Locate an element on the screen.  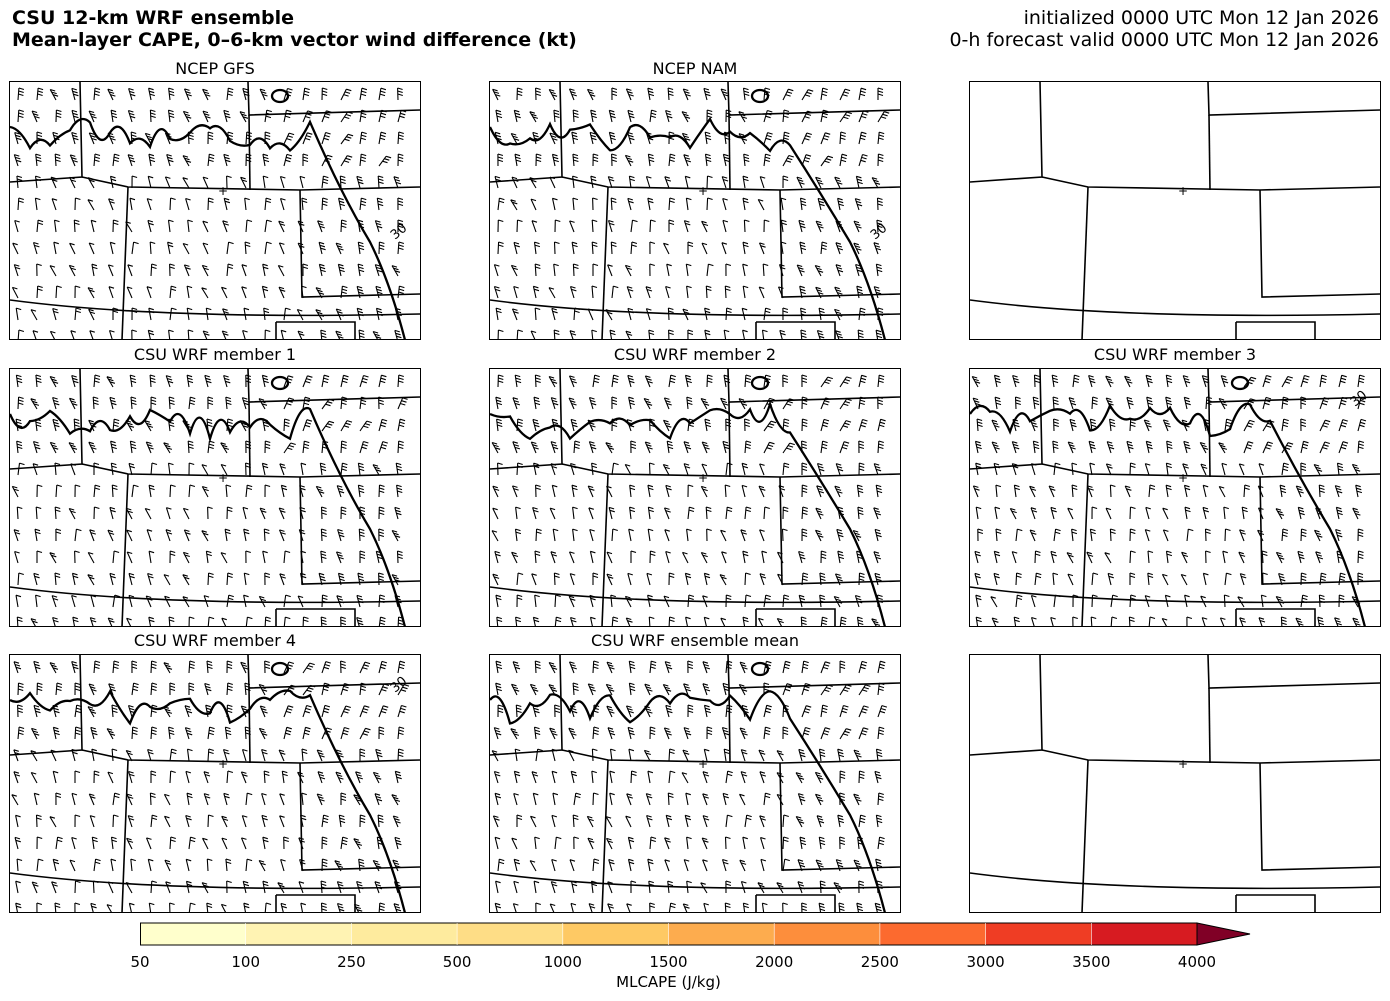
panel-title: CSU WRF member 3 is located at coordinates (1175, 354).